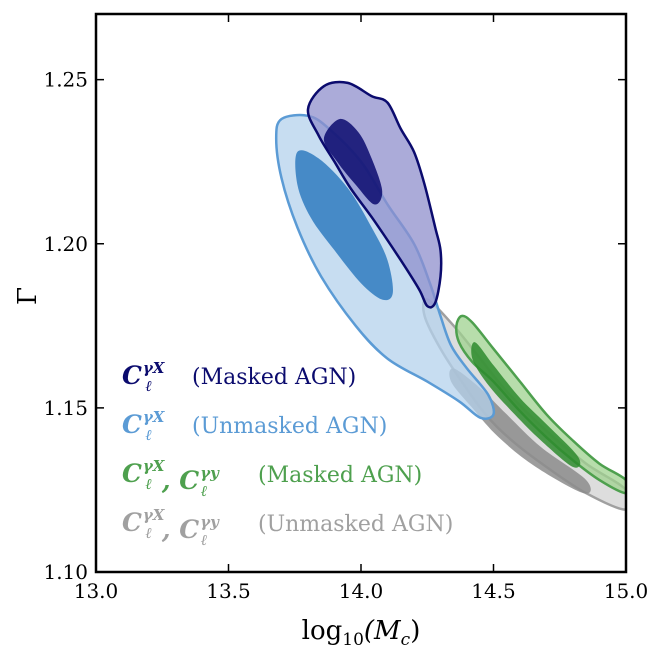  I want to click on legend-entry-1: CγX ℓ (Masked AGN), so click(239, 377).